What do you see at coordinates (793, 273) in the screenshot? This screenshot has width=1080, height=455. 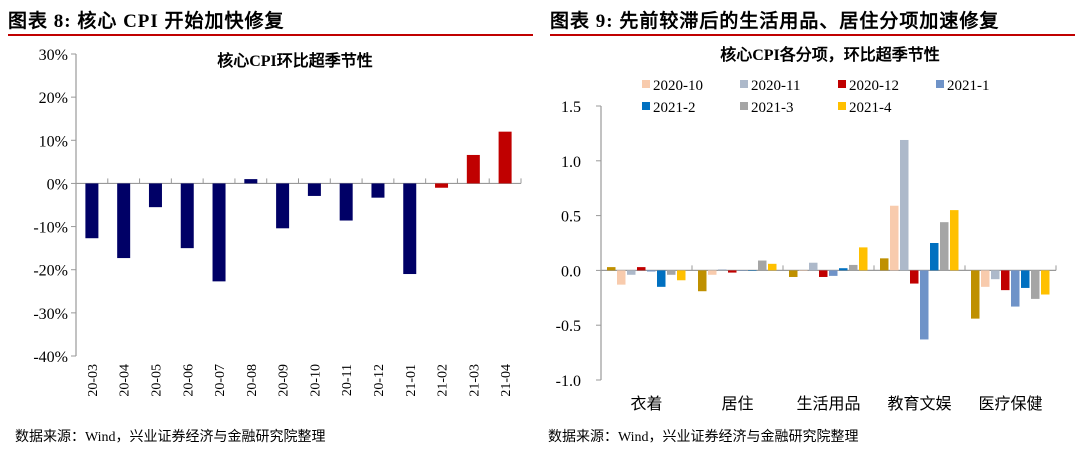 I see `right-bar-series-1-生活用品` at bounding box center [793, 273].